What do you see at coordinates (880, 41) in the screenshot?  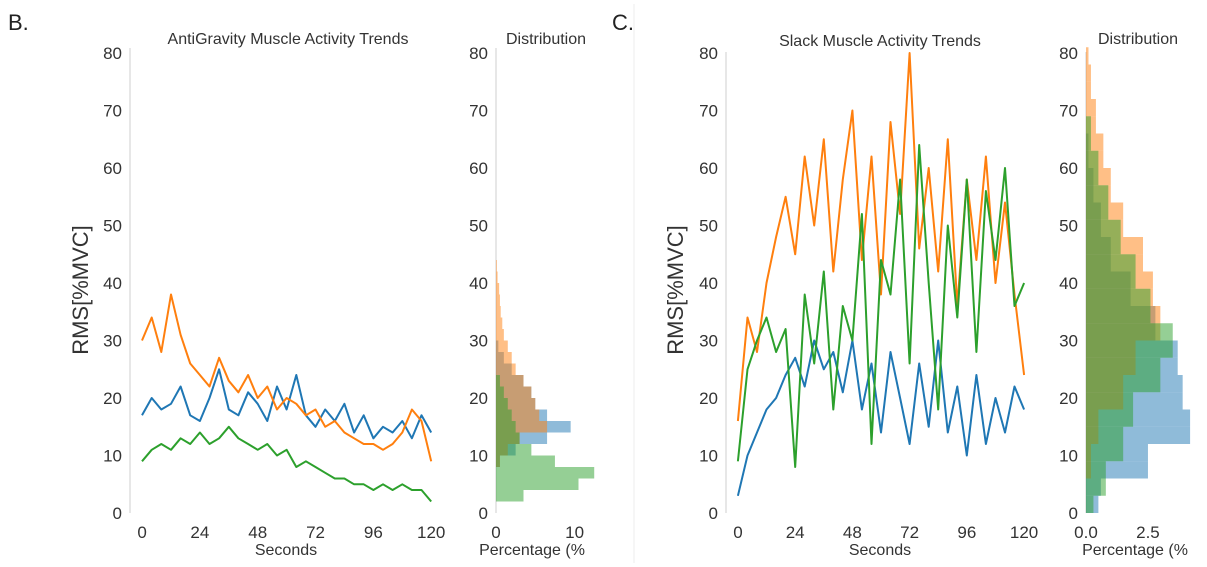 I see `c-trend-title: Slack Muscle Activity Trends` at bounding box center [880, 41].